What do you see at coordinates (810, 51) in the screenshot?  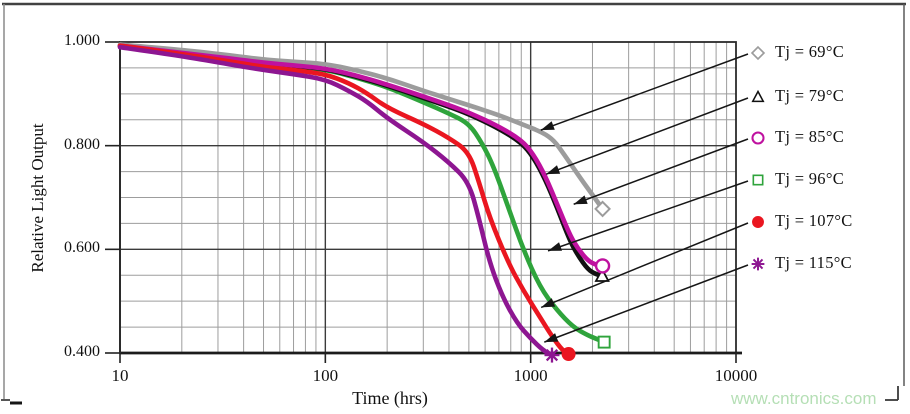 I see `legend-label: Tj = 69°C` at bounding box center [810, 51].